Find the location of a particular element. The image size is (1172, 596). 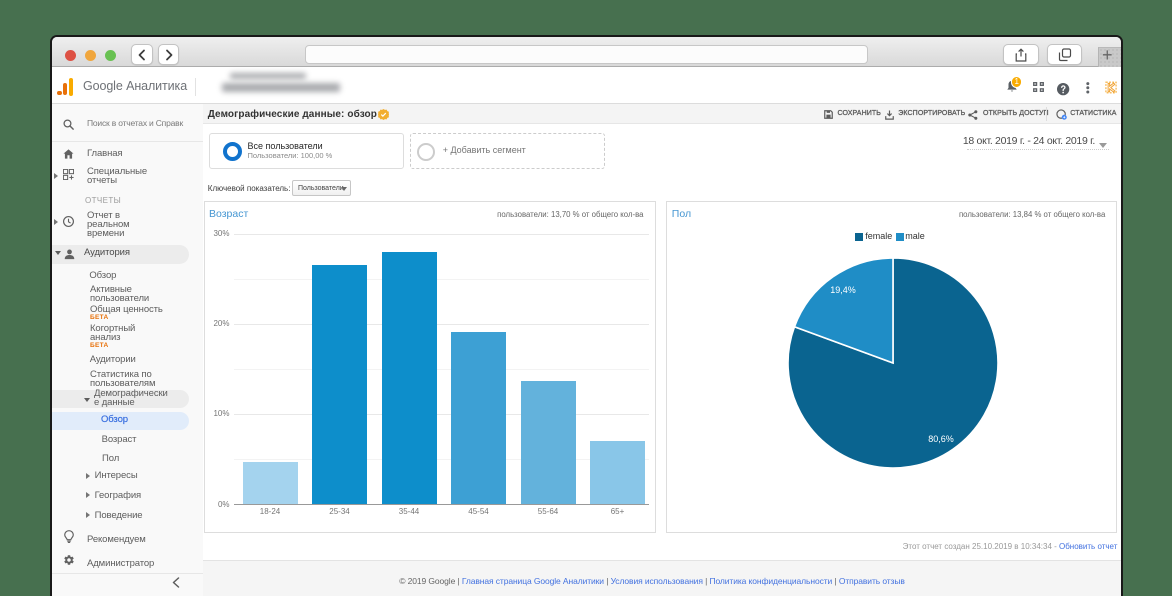

svg-text: 80,6% is located at coordinates (942, 439).